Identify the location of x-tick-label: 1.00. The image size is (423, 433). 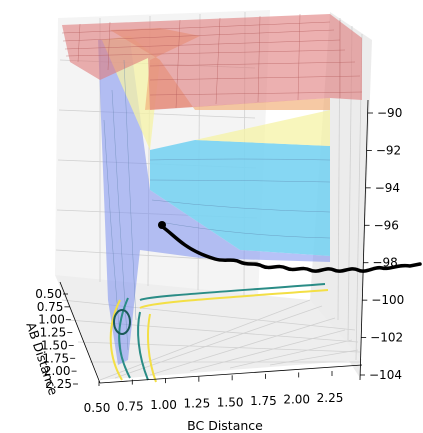
(163, 405).